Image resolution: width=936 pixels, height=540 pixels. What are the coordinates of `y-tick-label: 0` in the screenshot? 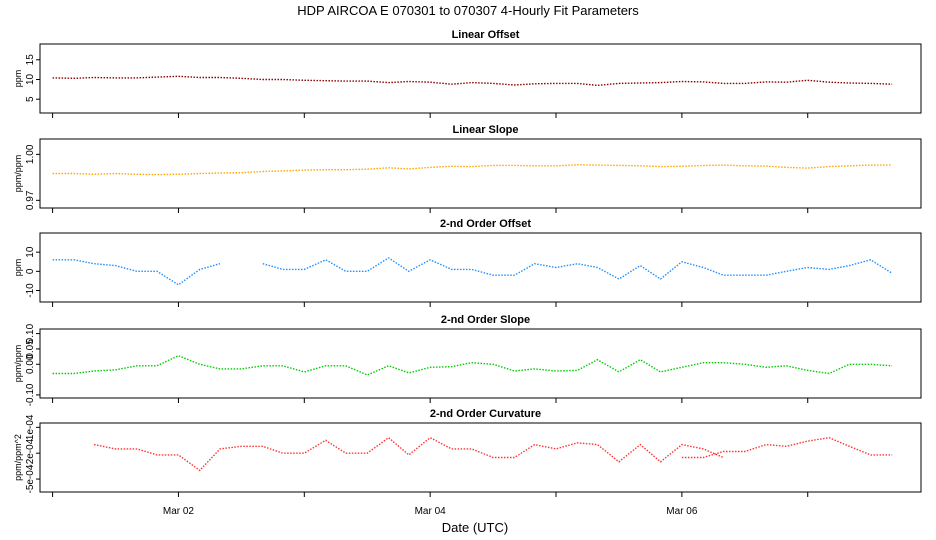 It's located at (30, 271).